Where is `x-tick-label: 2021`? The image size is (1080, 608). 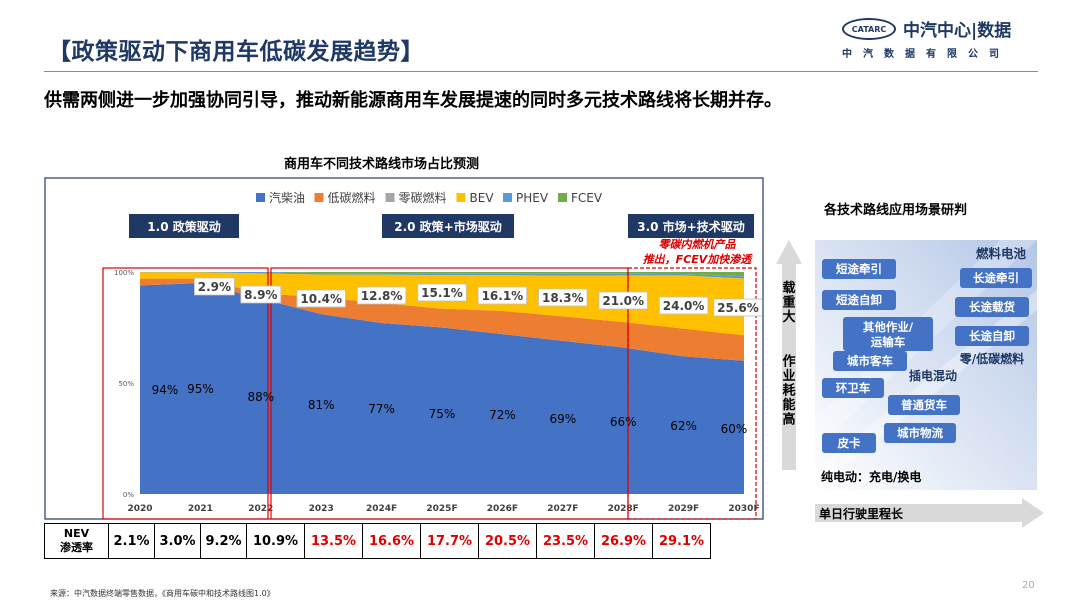
x-tick-label: 2021 is located at coordinates (200, 509).